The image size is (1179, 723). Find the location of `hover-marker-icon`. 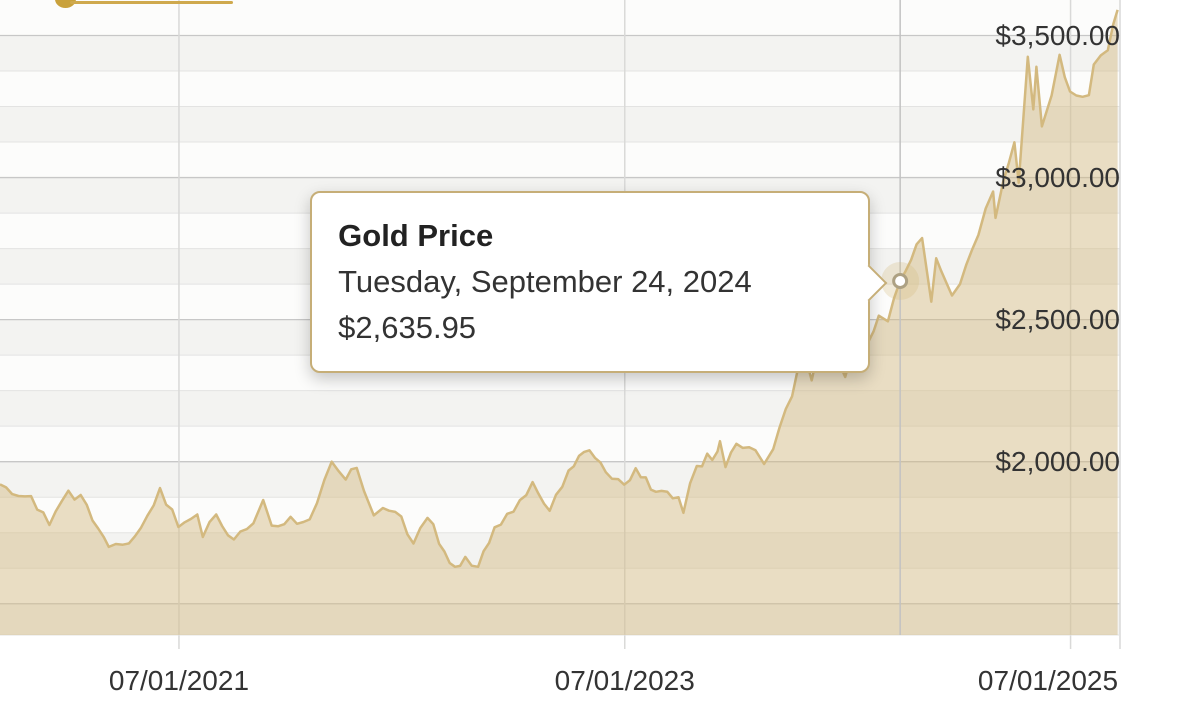

hover-marker-icon is located at coordinates (900, 281).